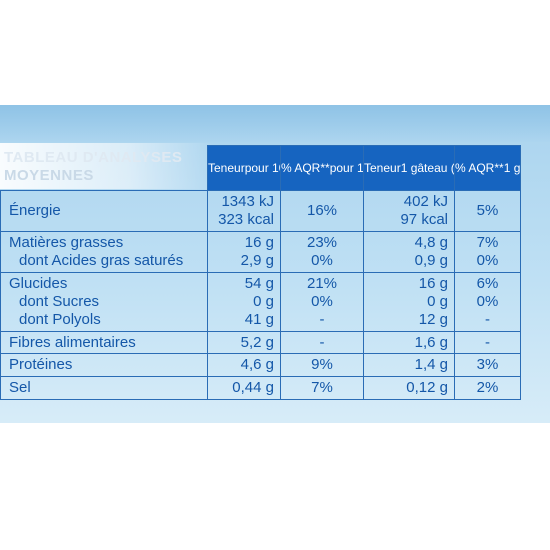 This screenshot has width=550, height=550. I want to click on row-label-carbohydrates: Glucides dont Sucres dont Polyols, so click(104, 302).